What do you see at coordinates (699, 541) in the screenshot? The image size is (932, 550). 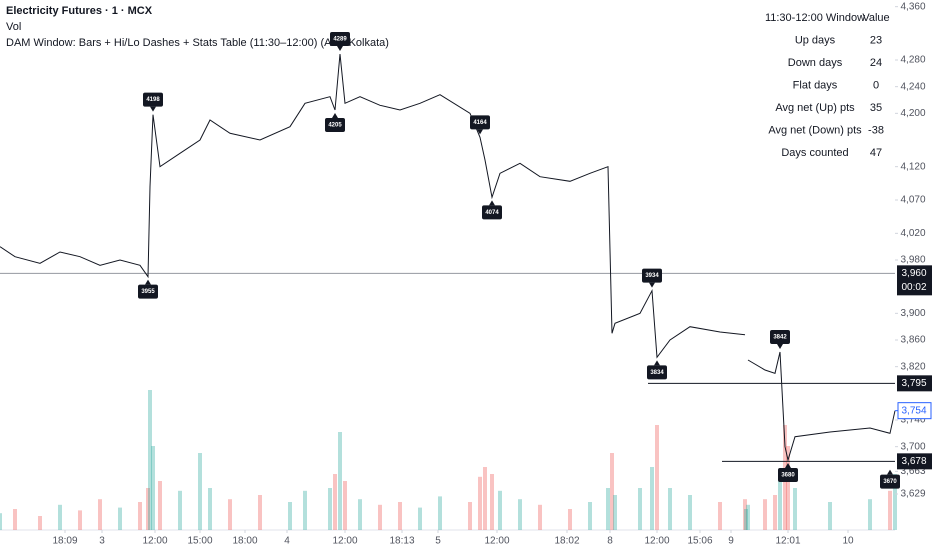 I see `x-tick-label: 15:06` at bounding box center [699, 541].